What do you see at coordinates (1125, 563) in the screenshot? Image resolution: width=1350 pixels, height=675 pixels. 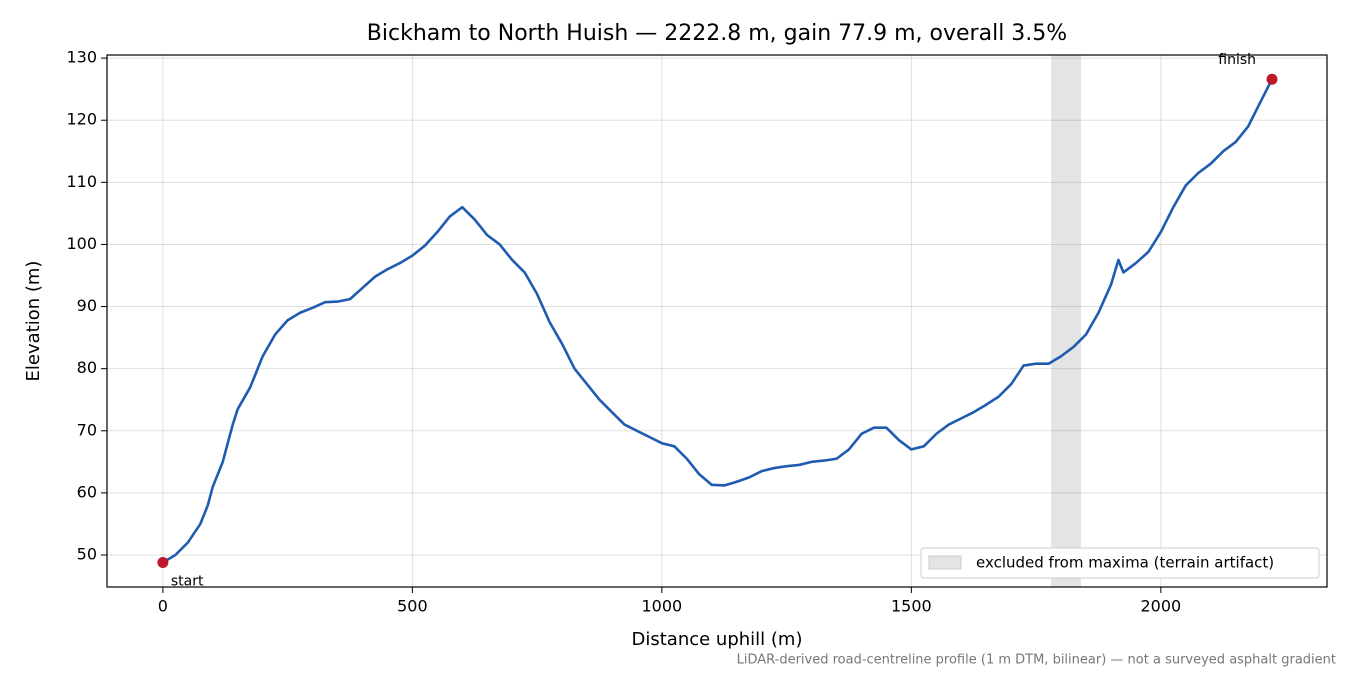 I see `legend-label: excluded from maxima (terrain artifact)` at bounding box center [1125, 563].